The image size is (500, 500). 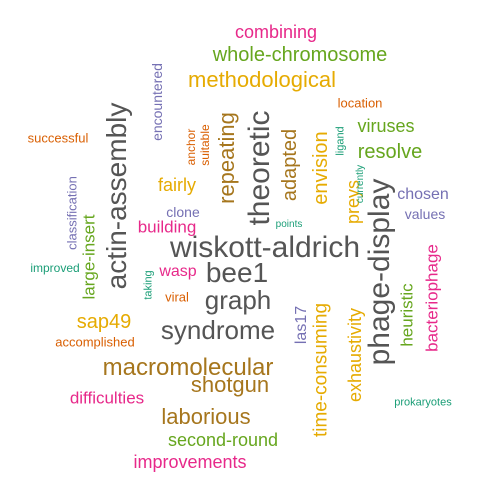 I want to click on cloud-word: second-round, so click(x=223, y=440).